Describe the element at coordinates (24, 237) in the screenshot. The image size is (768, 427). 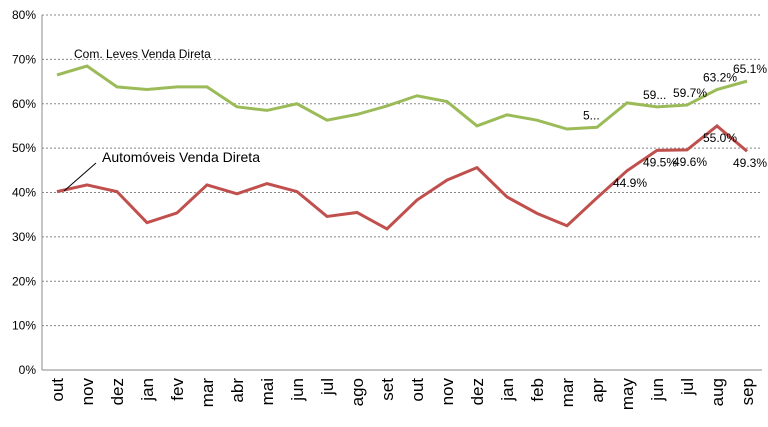
I see `y-tick-label: 30%` at that location.